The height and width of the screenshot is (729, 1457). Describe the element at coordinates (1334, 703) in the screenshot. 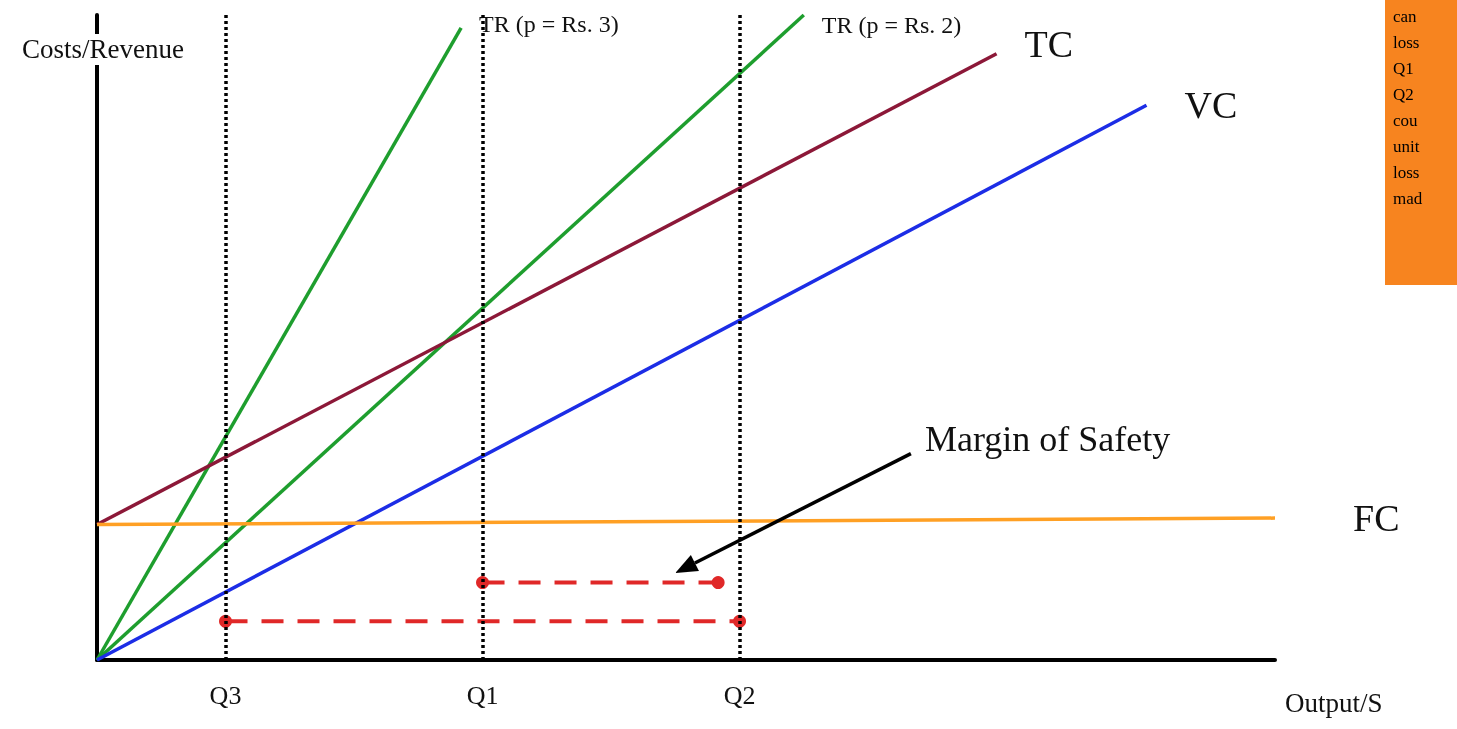

I see `x-axis-title: Output/S` at that location.